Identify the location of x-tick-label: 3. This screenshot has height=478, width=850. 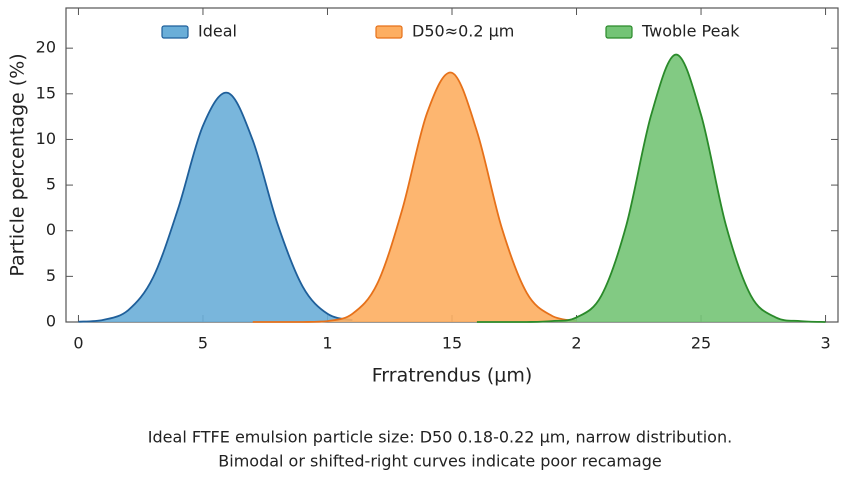
(825, 343).